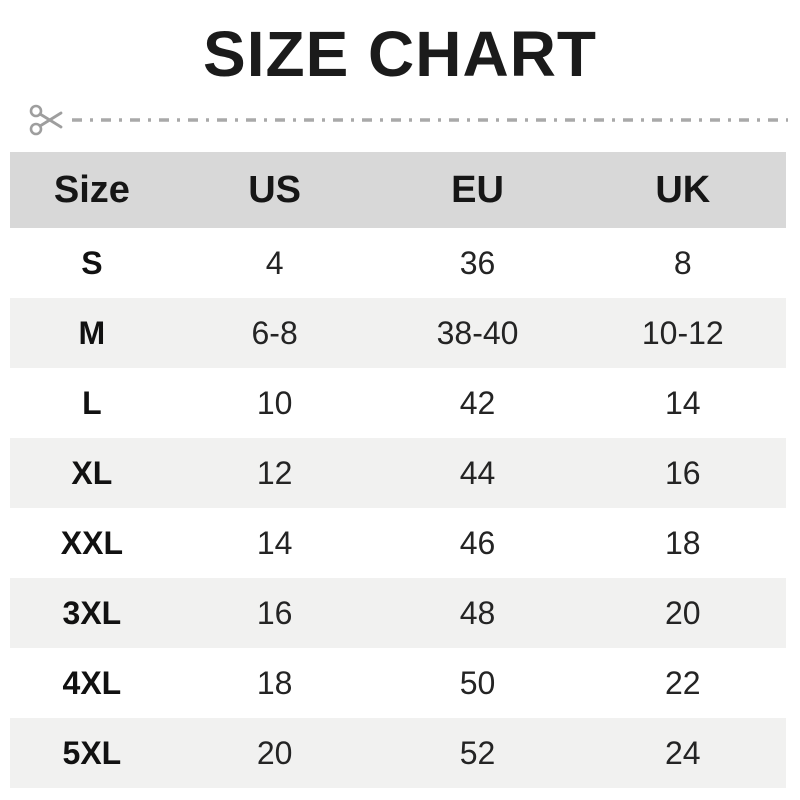  What do you see at coordinates (46, 120) in the screenshot?
I see `scissors-icon` at bounding box center [46, 120].